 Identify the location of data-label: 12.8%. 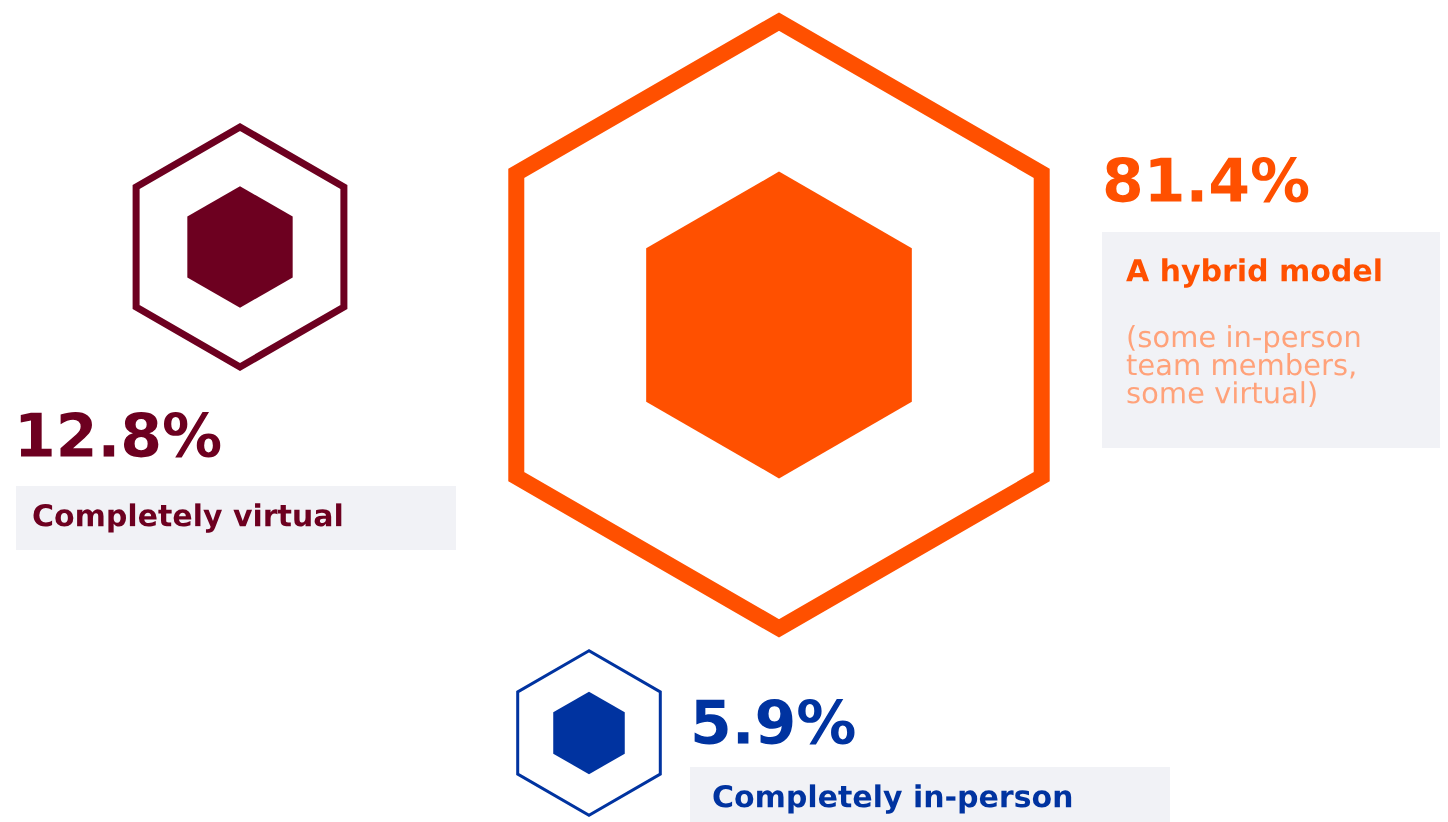
(120, 435).